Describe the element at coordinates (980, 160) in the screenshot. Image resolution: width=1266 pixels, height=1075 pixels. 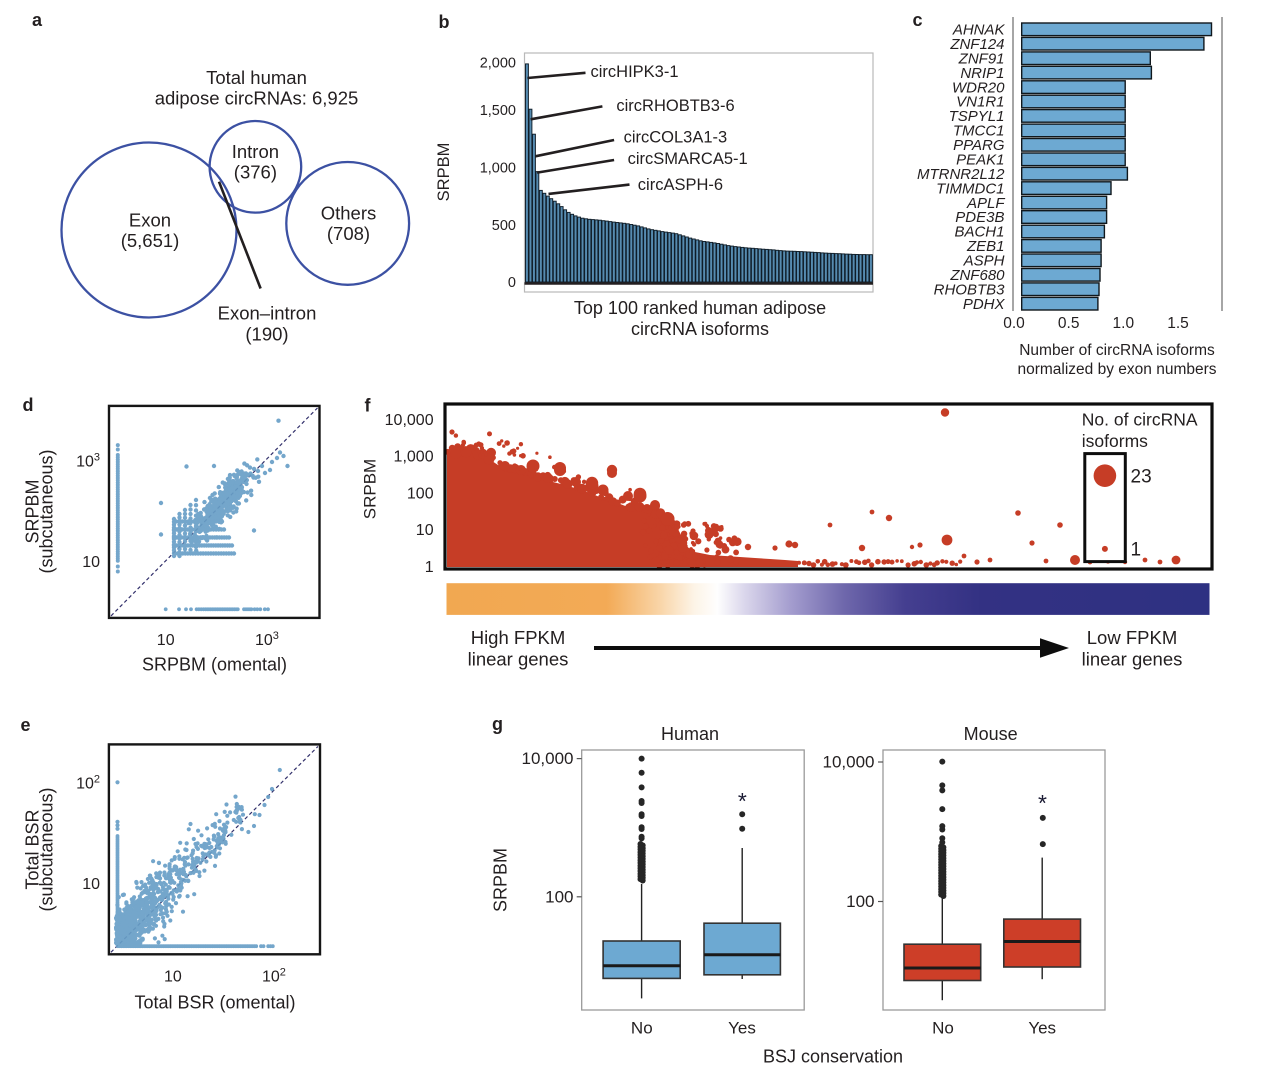
I see `svg-text: PEAK1` at that location.